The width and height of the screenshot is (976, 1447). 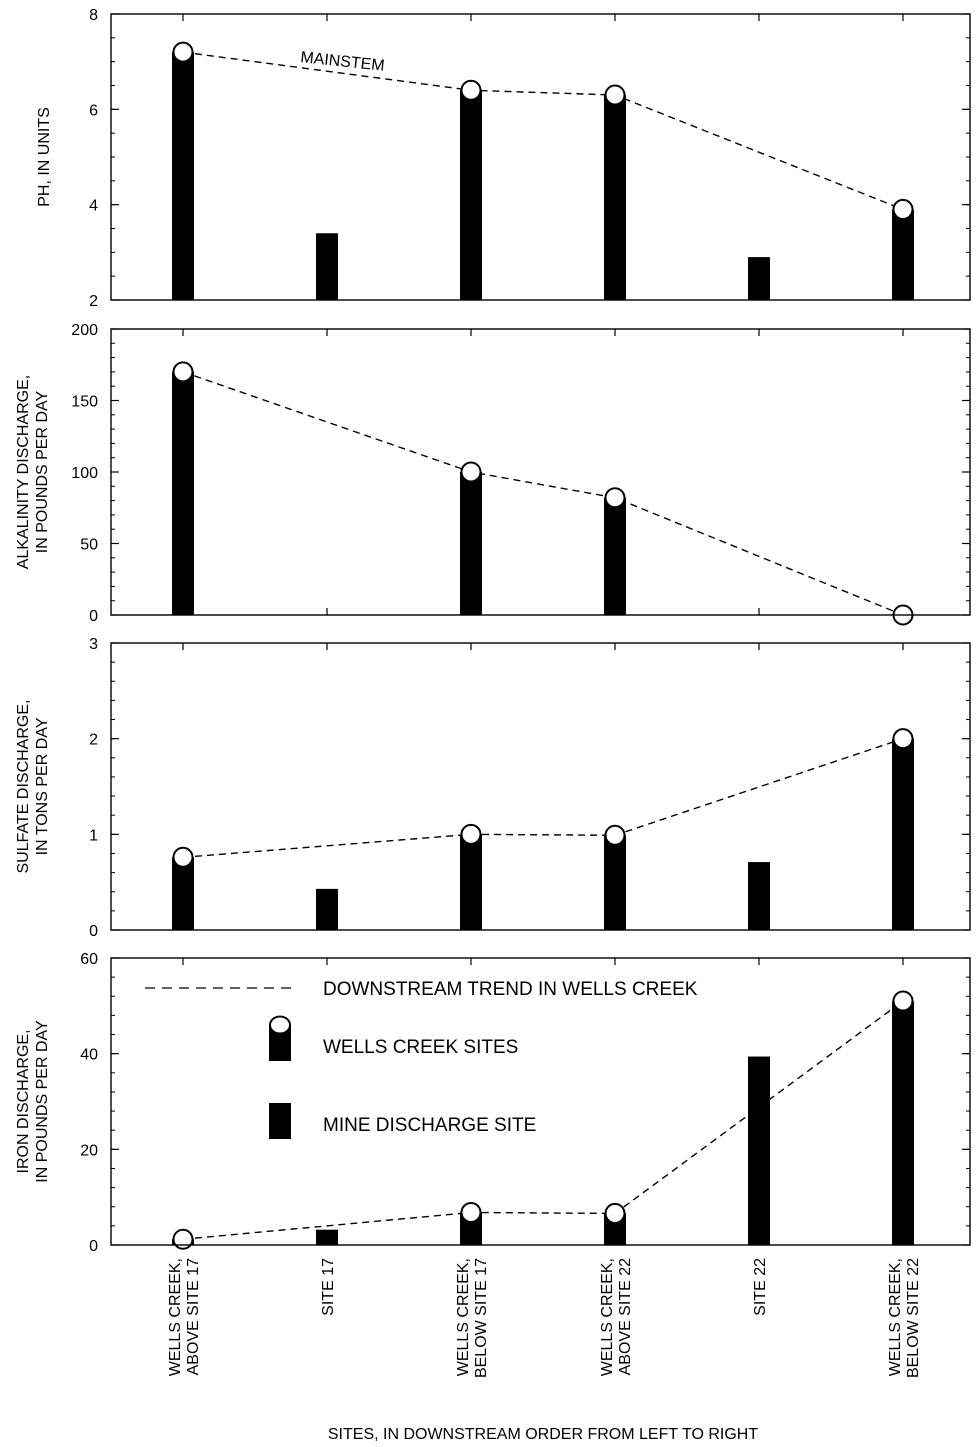 I want to click on legend-mine-label: MINE DISCHARGE SITE, so click(x=429, y=1125).